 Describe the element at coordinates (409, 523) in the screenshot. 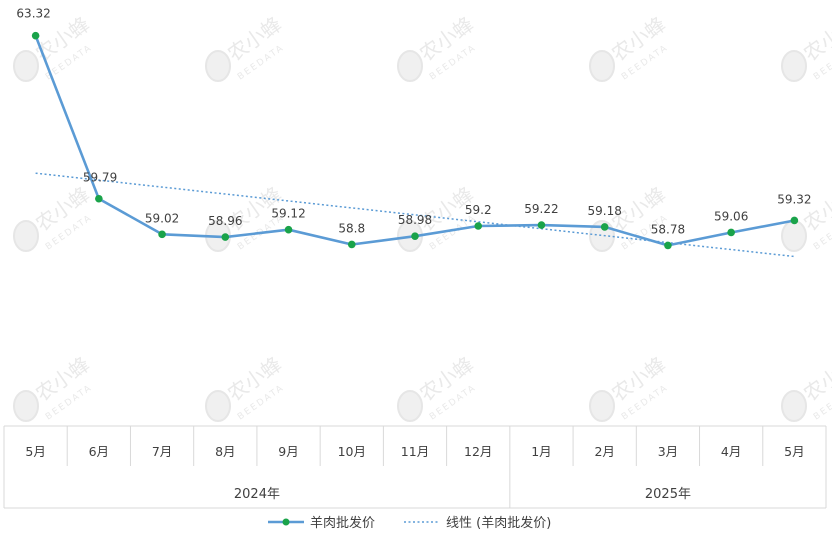

I see `legend: 羊肉批发价 线性 (羊肉批发价)` at that location.